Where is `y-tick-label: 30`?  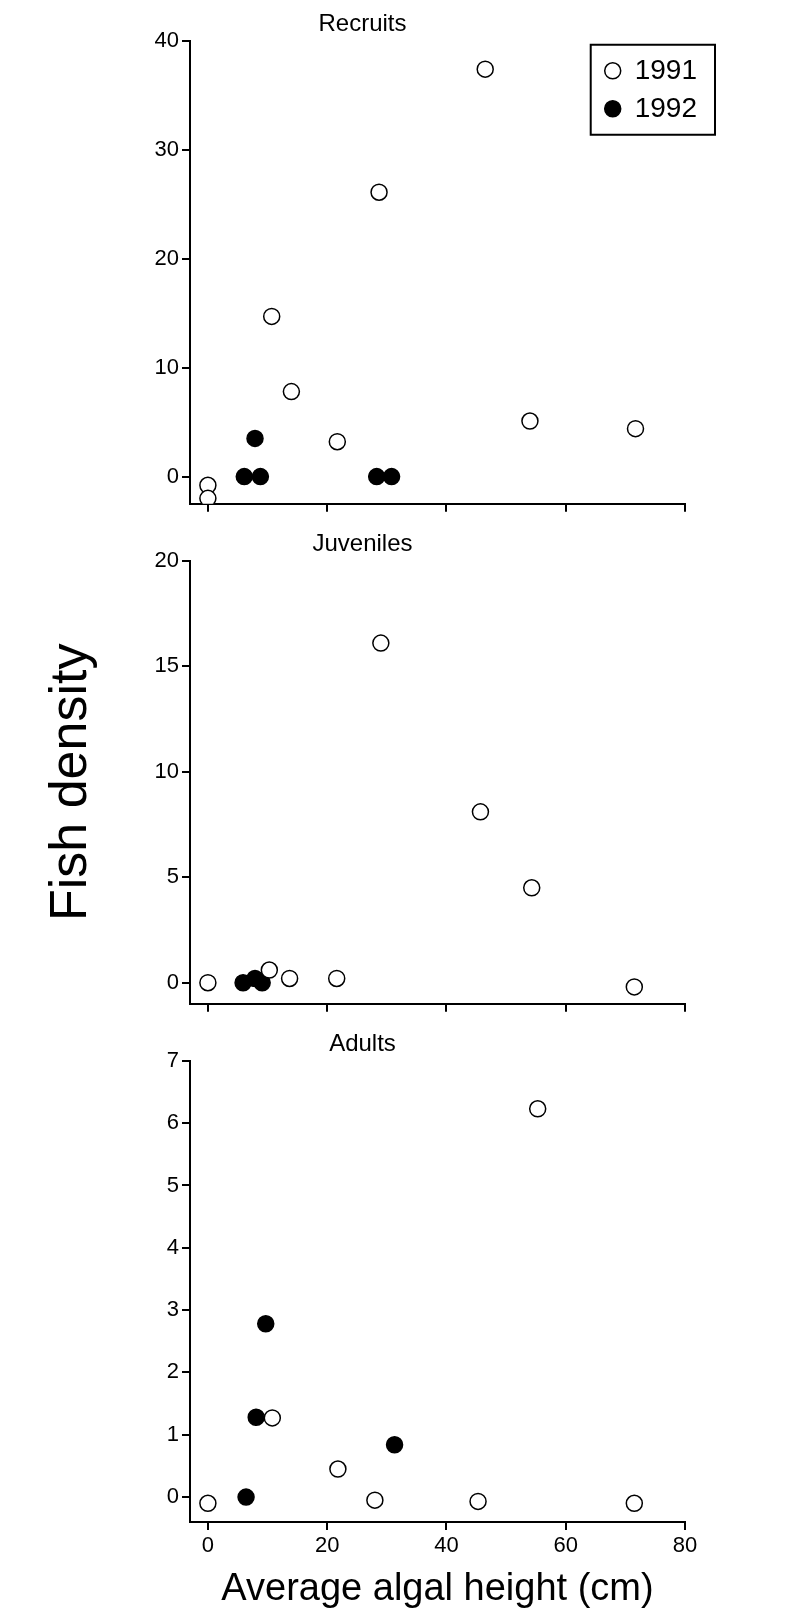 y-tick-label: 30 is located at coordinates (166, 148).